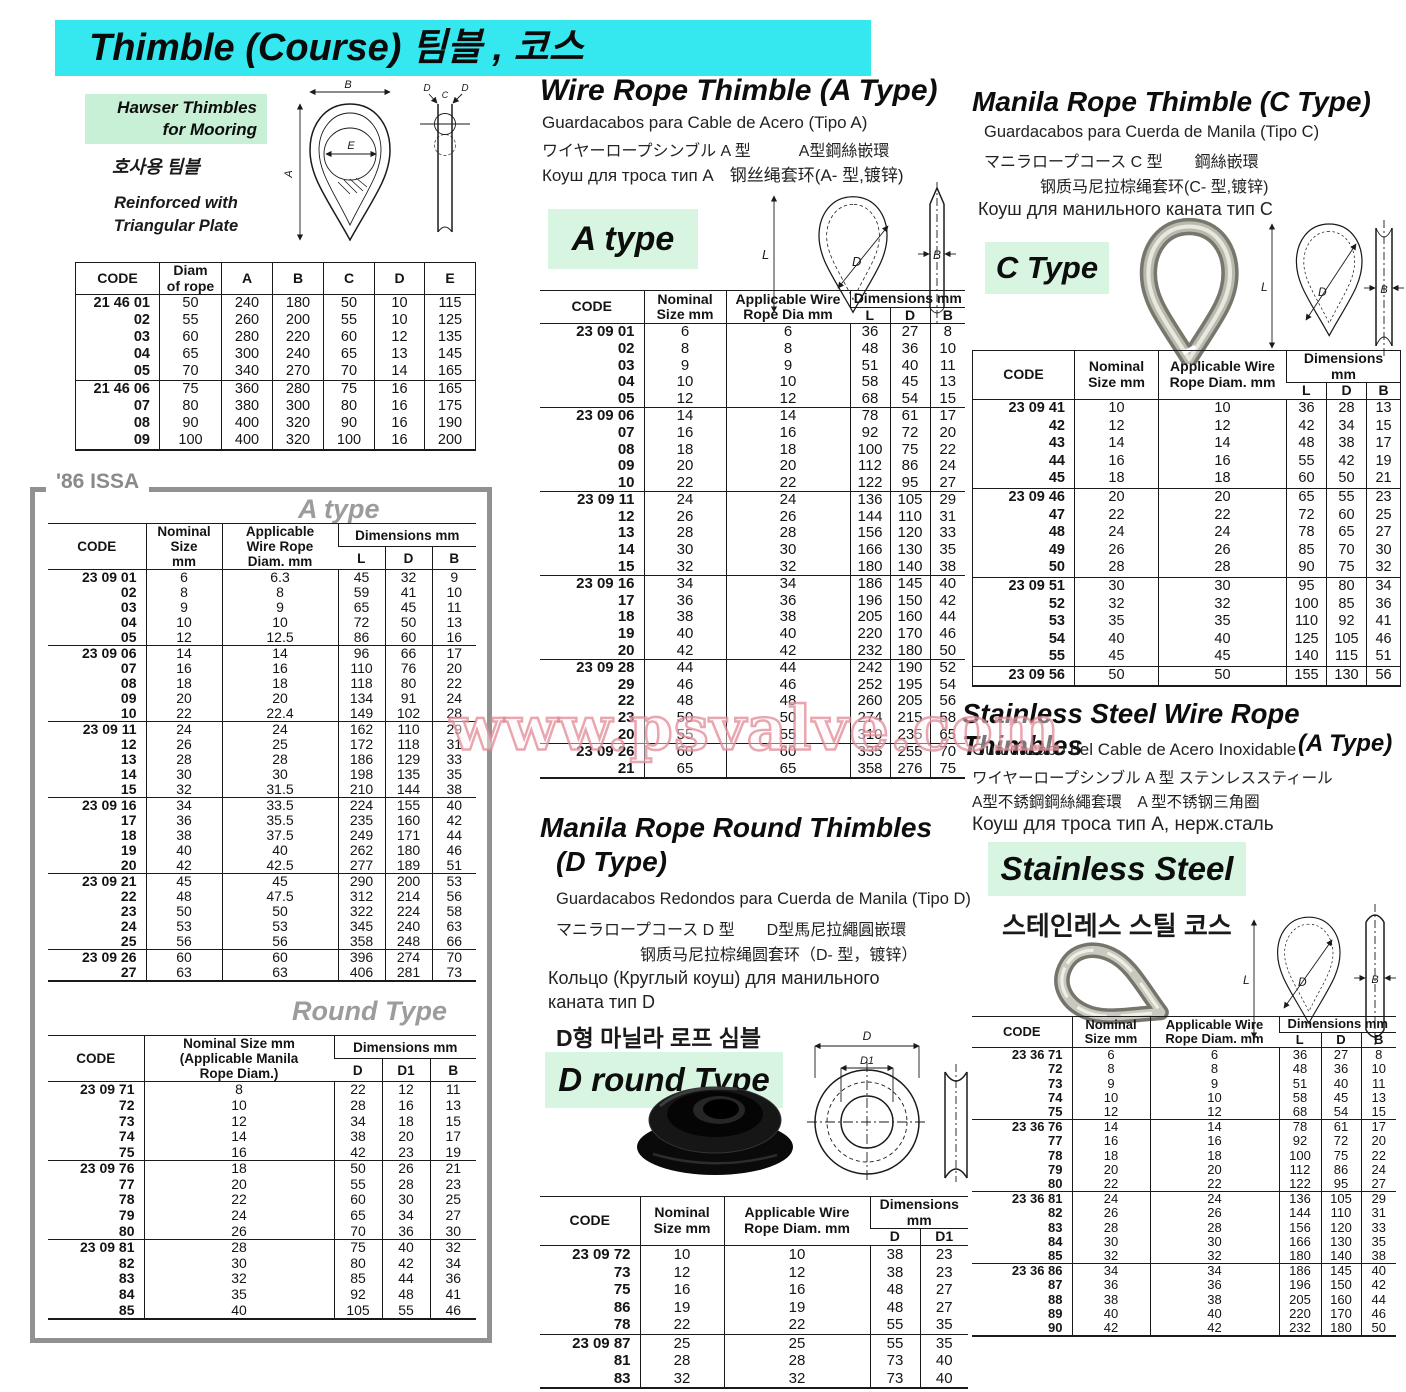 This screenshot has height=1392, width=1406. Describe the element at coordinates (405, 1070) in the screenshot. I see `column-header: D1` at that location.